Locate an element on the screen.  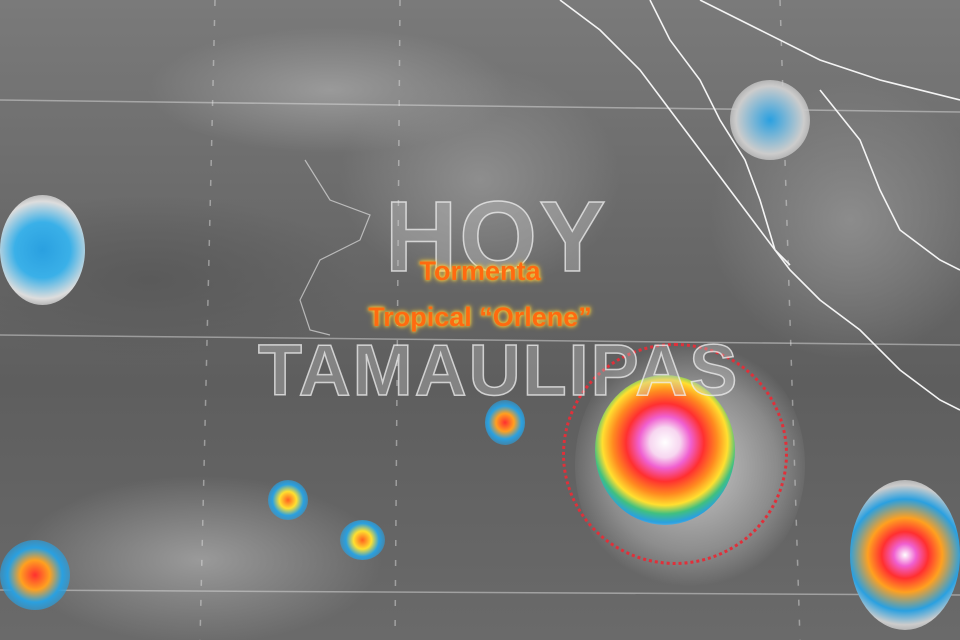
annotation-line2: Tropical “Orlene” is located at coordinates (480, 317).